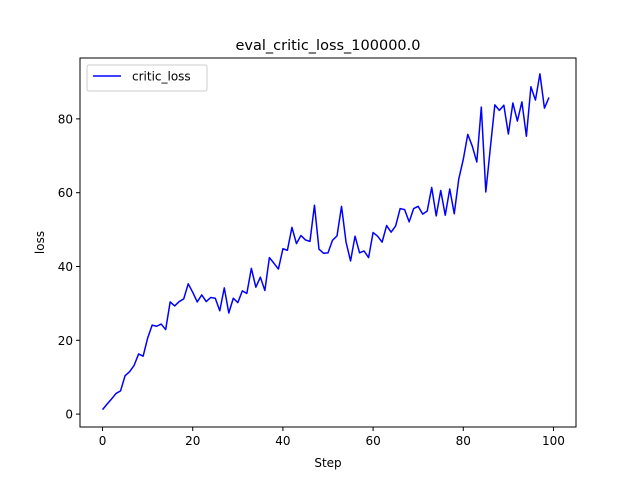 The height and width of the screenshot is (480, 640). What do you see at coordinates (463, 441) in the screenshot?
I see `x-tick-label: 80` at bounding box center [463, 441].